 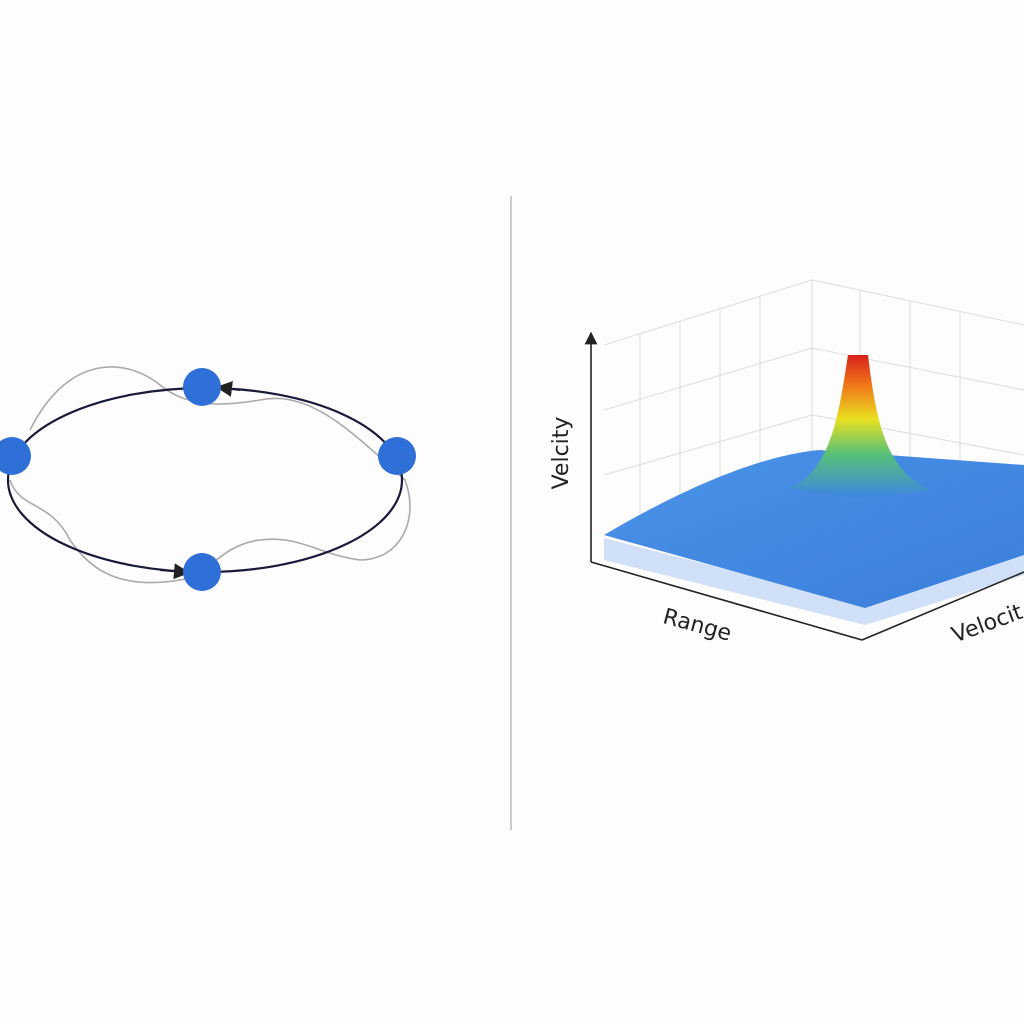 I want to click on front-axis, so click(x=726, y=601).